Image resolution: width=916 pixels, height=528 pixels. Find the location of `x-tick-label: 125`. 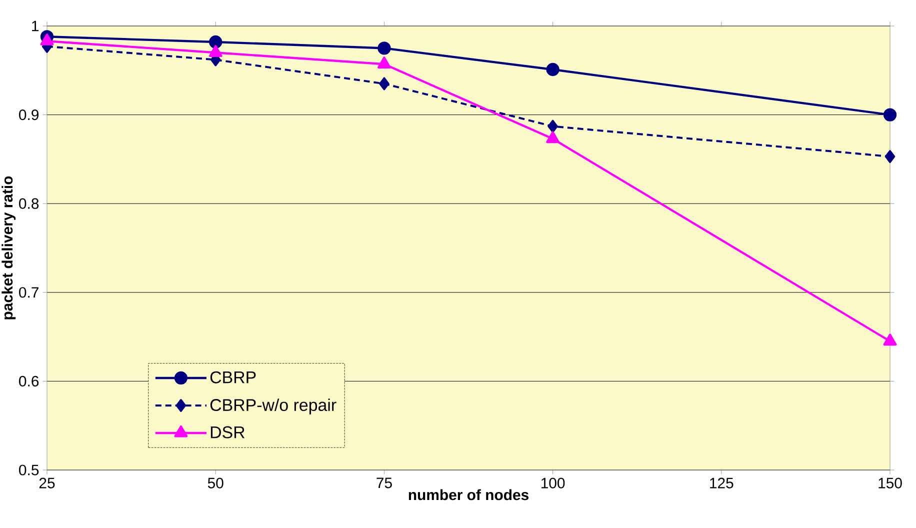

x-tick-label: 125 is located at coordinates (722, 483).